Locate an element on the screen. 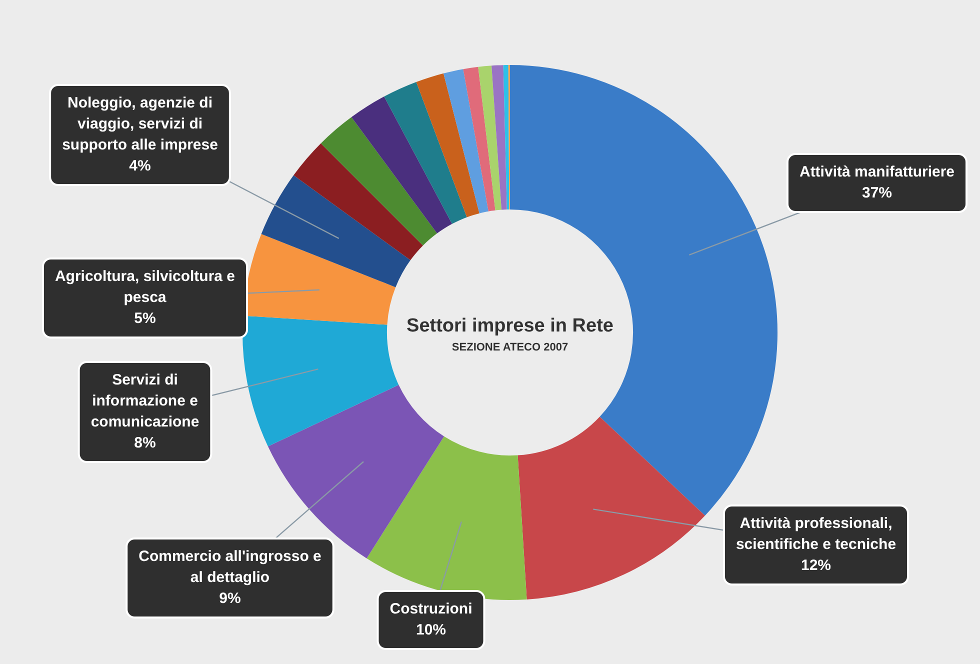  text: Settori imprese in Rete is located at coordinates (510, 326).